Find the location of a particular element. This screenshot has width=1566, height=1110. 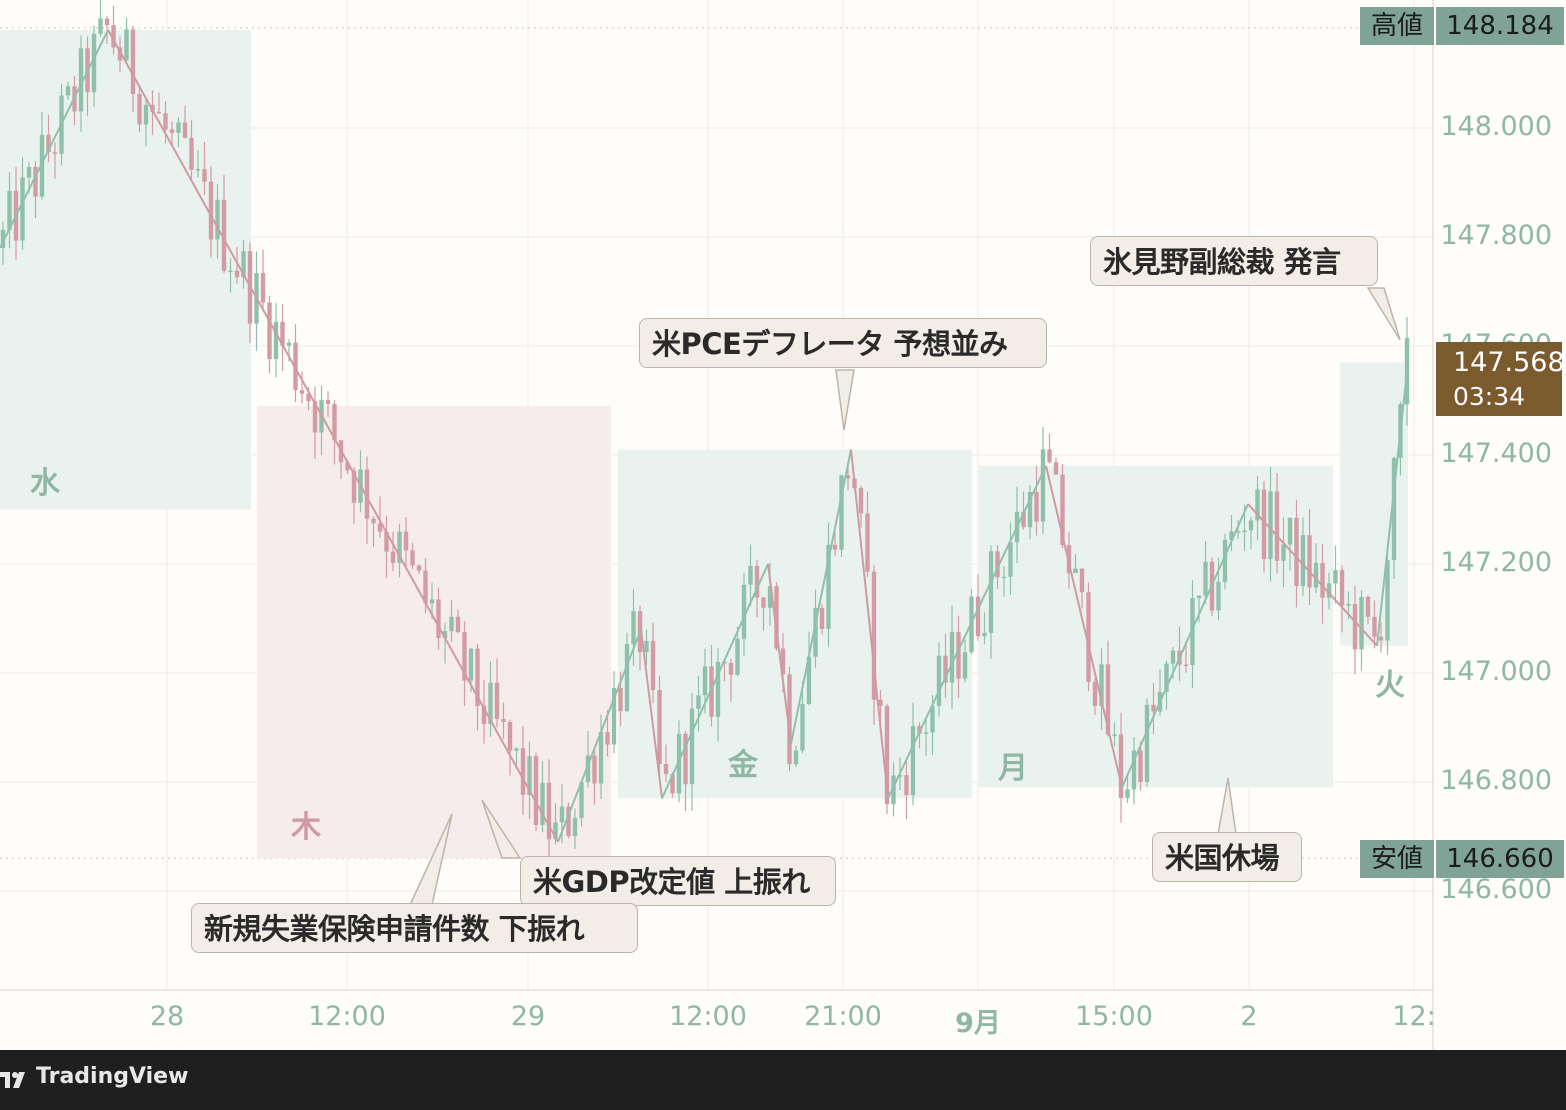

day-zone is located at coordinates (1374, 504).